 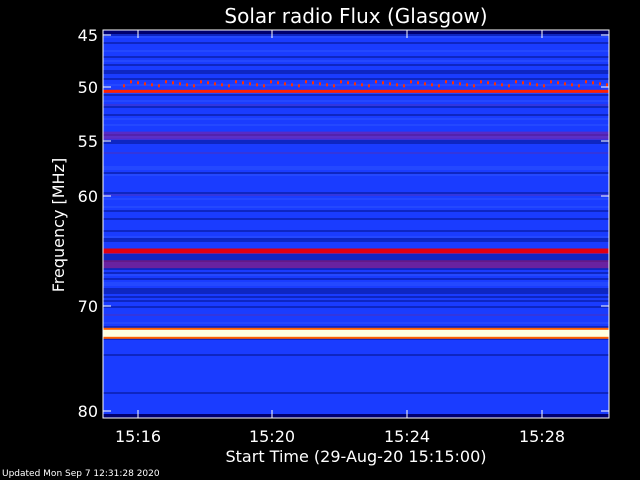 I want to click on y-tick-label: 80, so click(x=88, y=411).